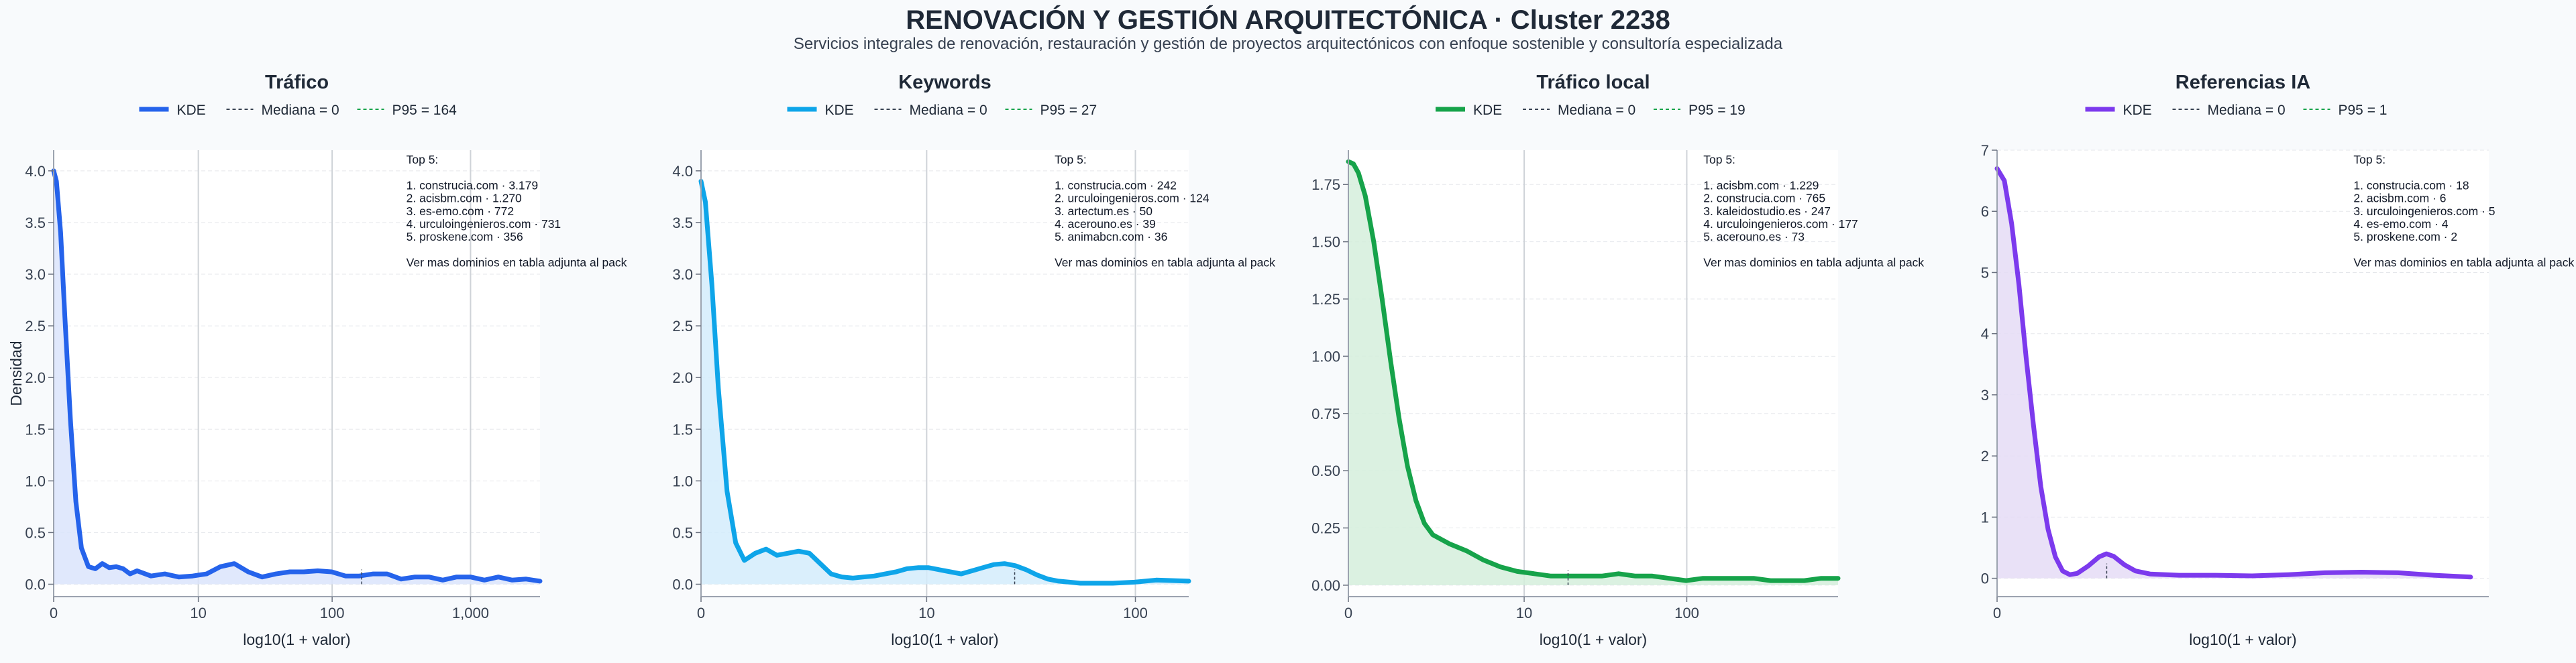 The height and width of the screenshot is (663, 2576). What do you see at coordinates (682, 377) in the screenshot?
I see `y-tick-label: 2.0` at bounding box center [682, 377].